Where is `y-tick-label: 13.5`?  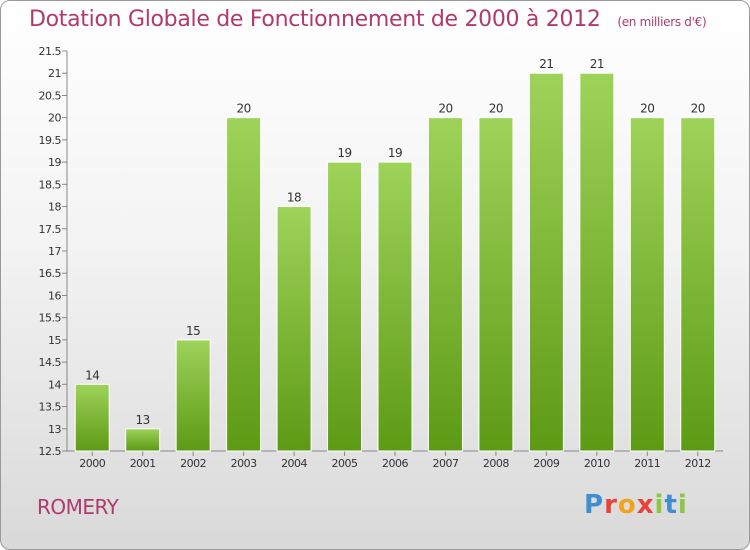 y-tick-label: 13.5 is located at coordinates (50, 407).